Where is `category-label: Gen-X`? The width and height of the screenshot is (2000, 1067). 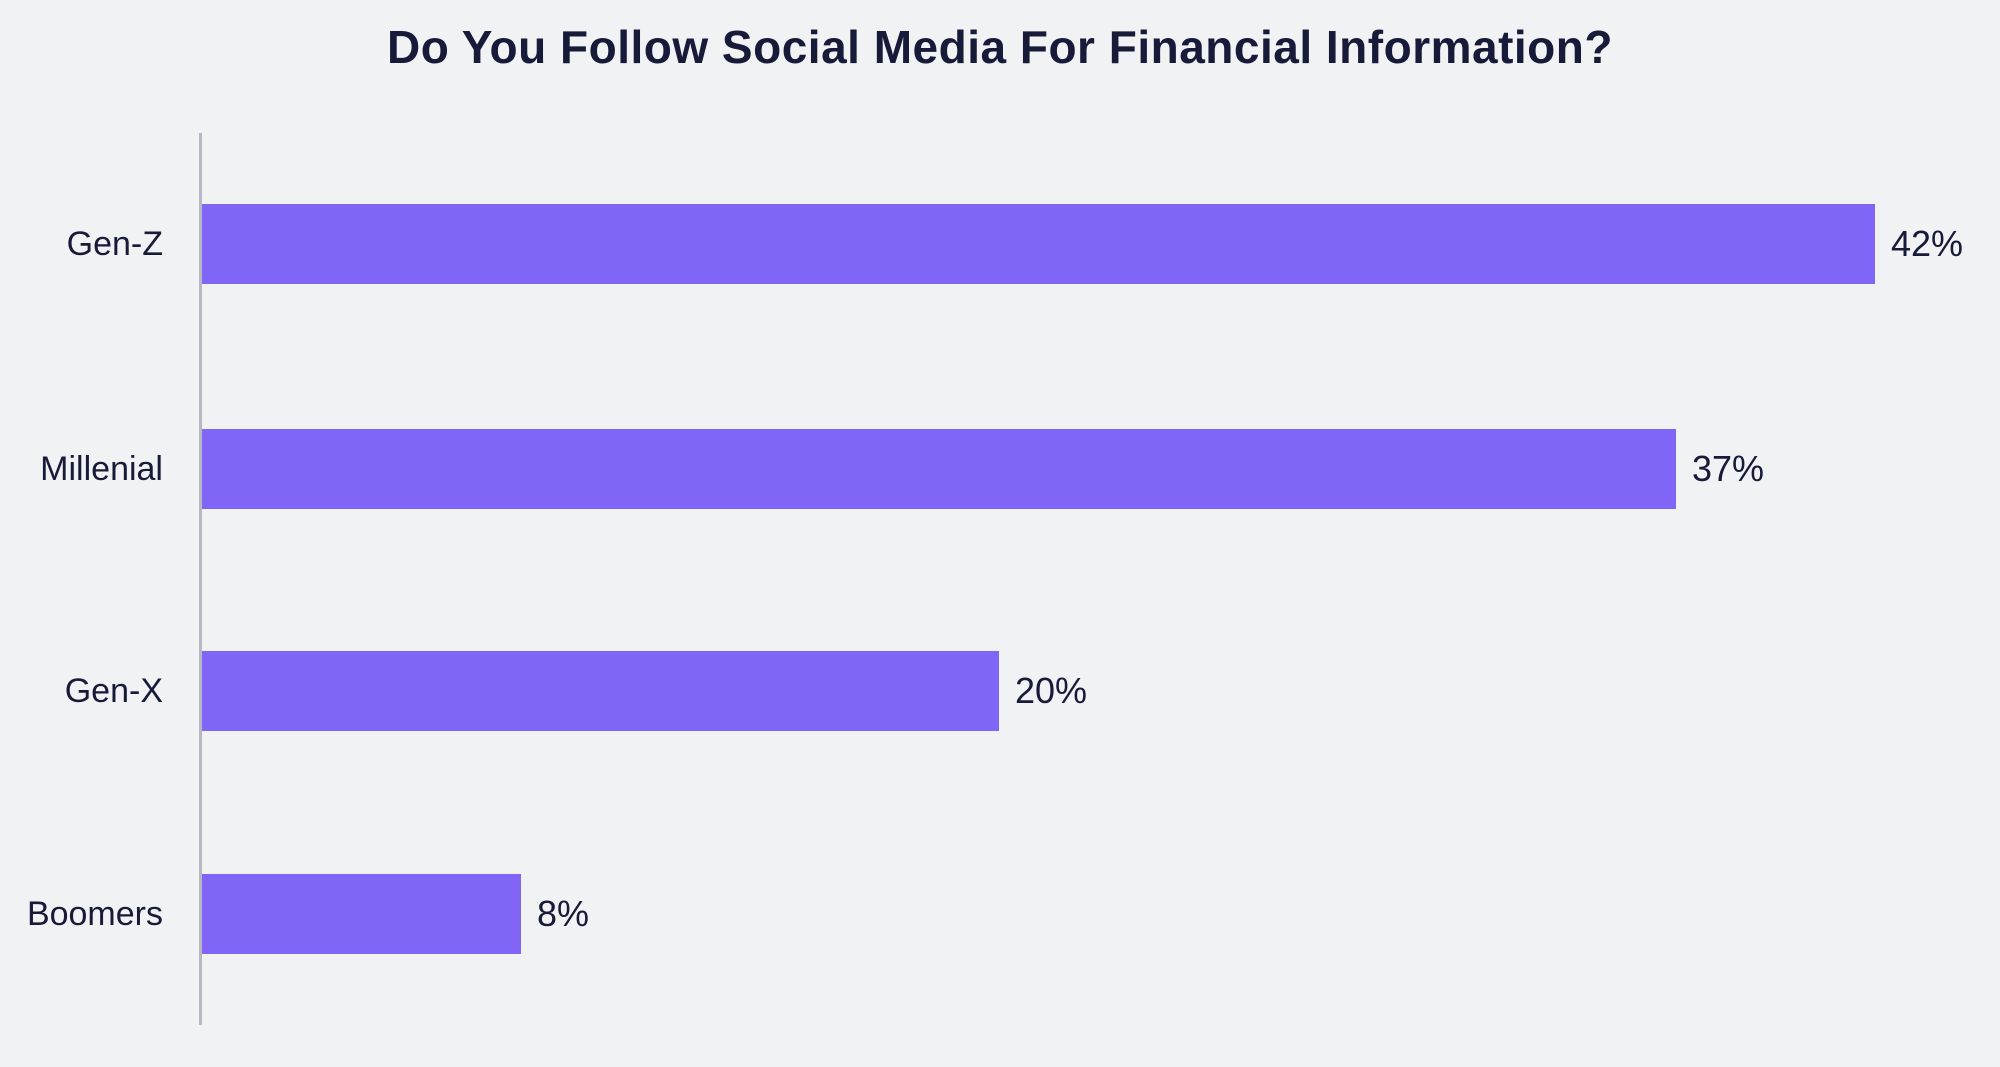 category-label: Gen-X is located at coordinates (113, 691).